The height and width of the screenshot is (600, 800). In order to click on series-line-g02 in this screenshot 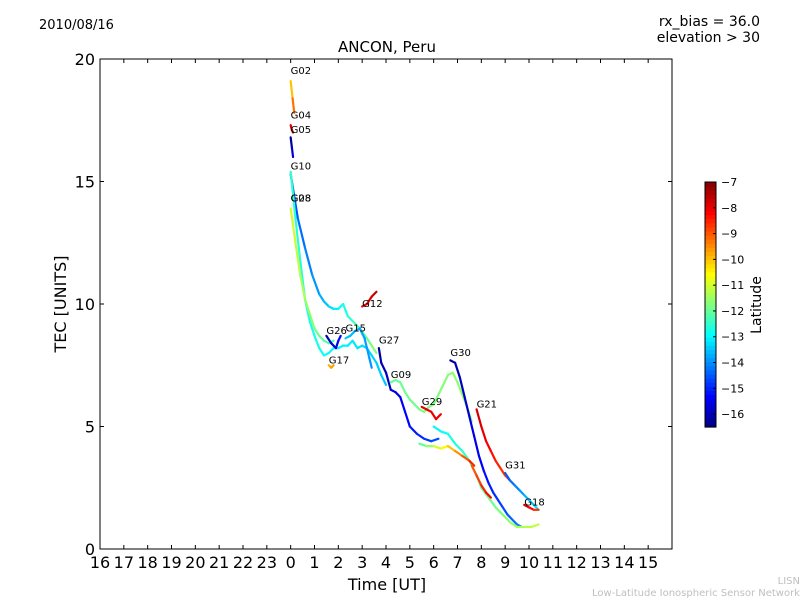, I will do `click(291, 89)`.